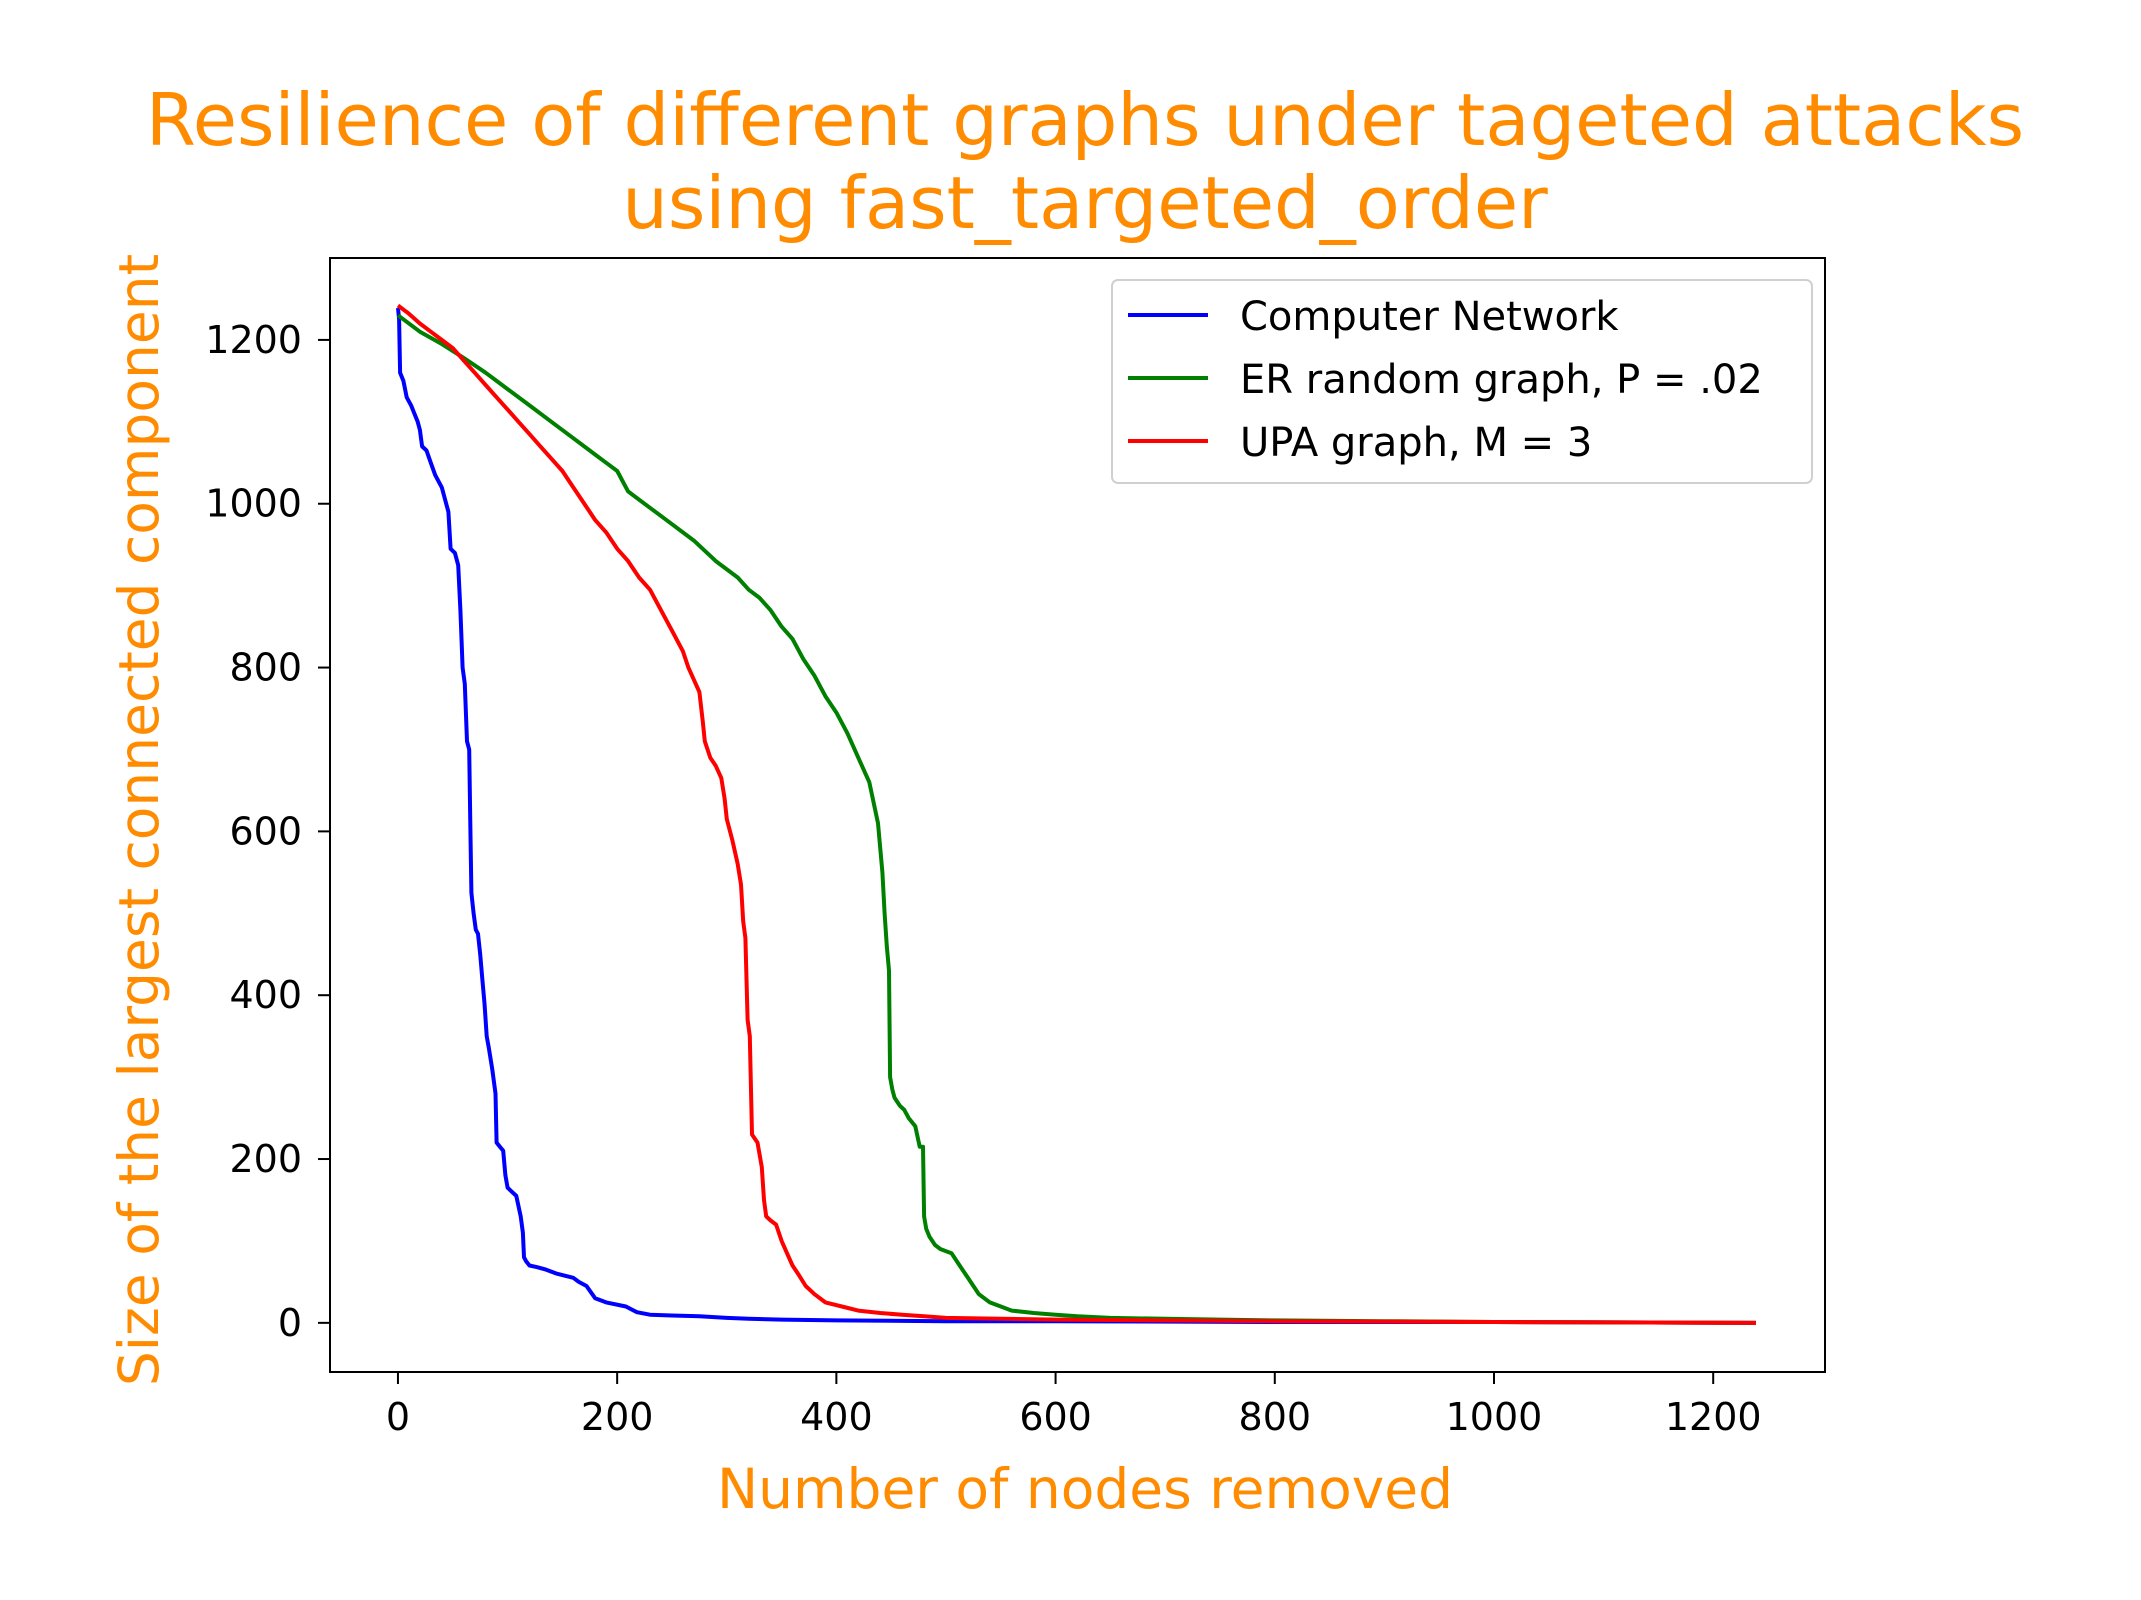  I want to click on legend-label-er-random-graph: ER random graph, P = .02, so click(1501, 380).